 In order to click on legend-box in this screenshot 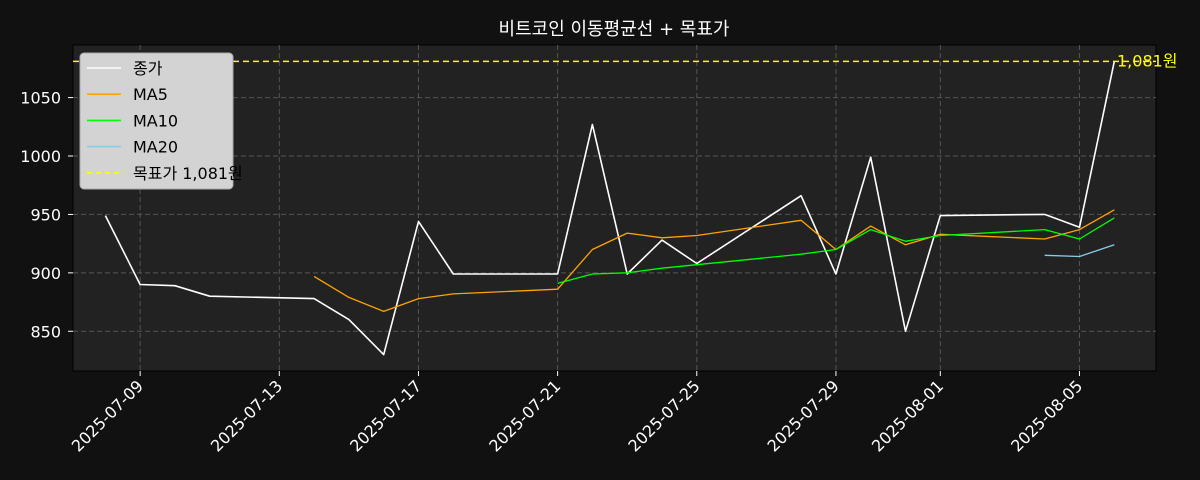, I will do `click(156, 121)`.